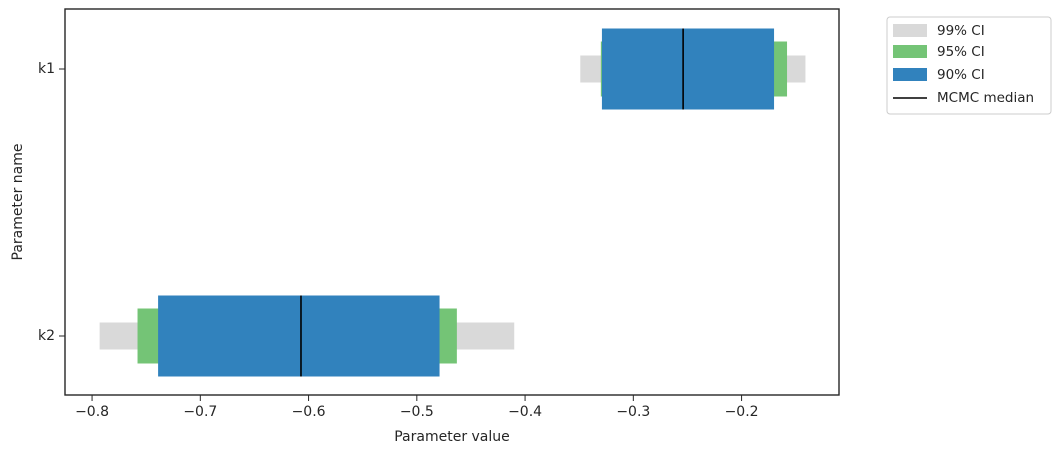 Image resolution: width=1061 pixels, height=456 pixels. Describe the element at coordinates (985, 98) in the screenshot. I see `legend-label: MCMC median` at that location.